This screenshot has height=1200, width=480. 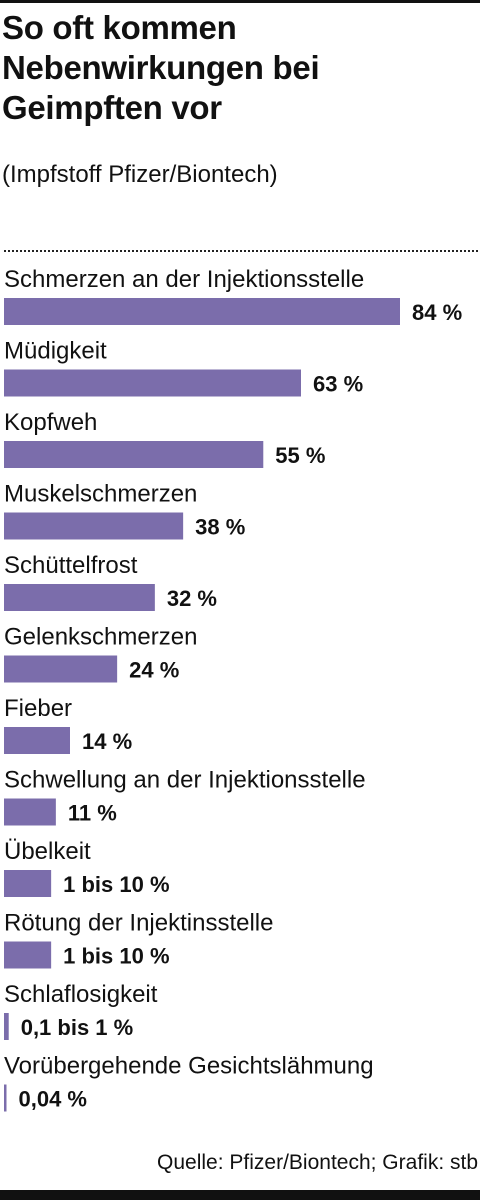 I want to click on value-label: 0,04 %, so click(x=53, y=1099).